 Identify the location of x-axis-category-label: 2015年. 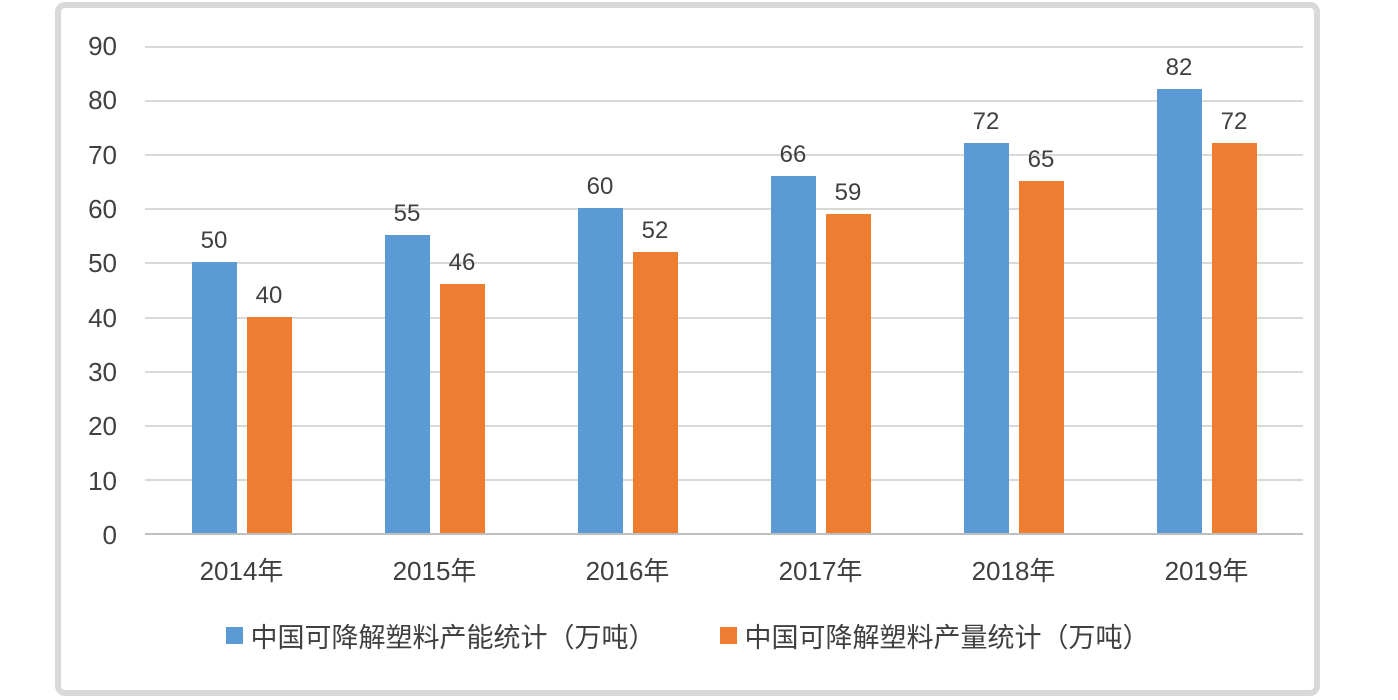
(434, 571).